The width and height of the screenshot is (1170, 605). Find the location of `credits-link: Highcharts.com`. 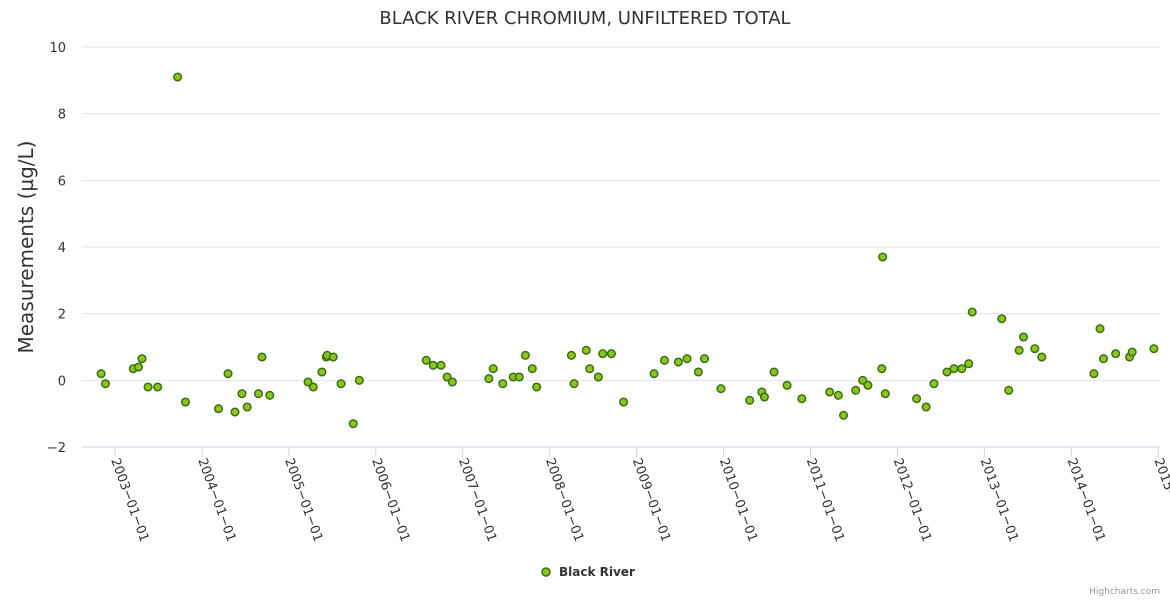

credits-link: Highcharts.com is located at coordinates (1124, 592).